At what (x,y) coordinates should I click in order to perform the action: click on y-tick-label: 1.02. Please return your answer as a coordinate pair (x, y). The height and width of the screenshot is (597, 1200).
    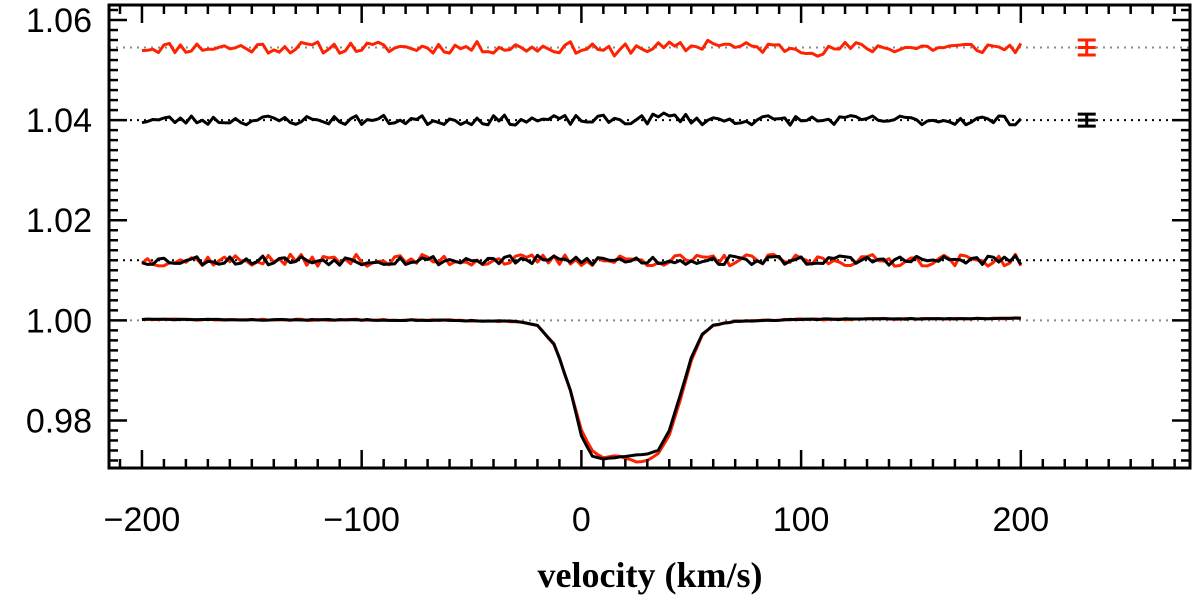
    Looking at the image, I should click on (59, 221).